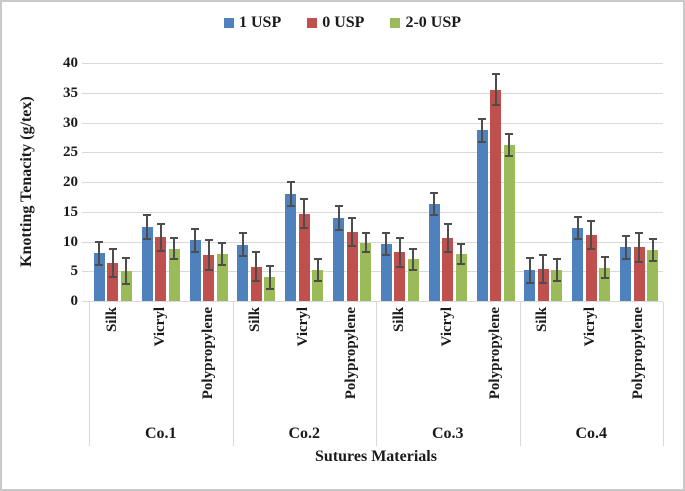 The height and width of the screenshot is (491, 685). I want to click on bar-co1-silk-0-usp, so click(113, 281).